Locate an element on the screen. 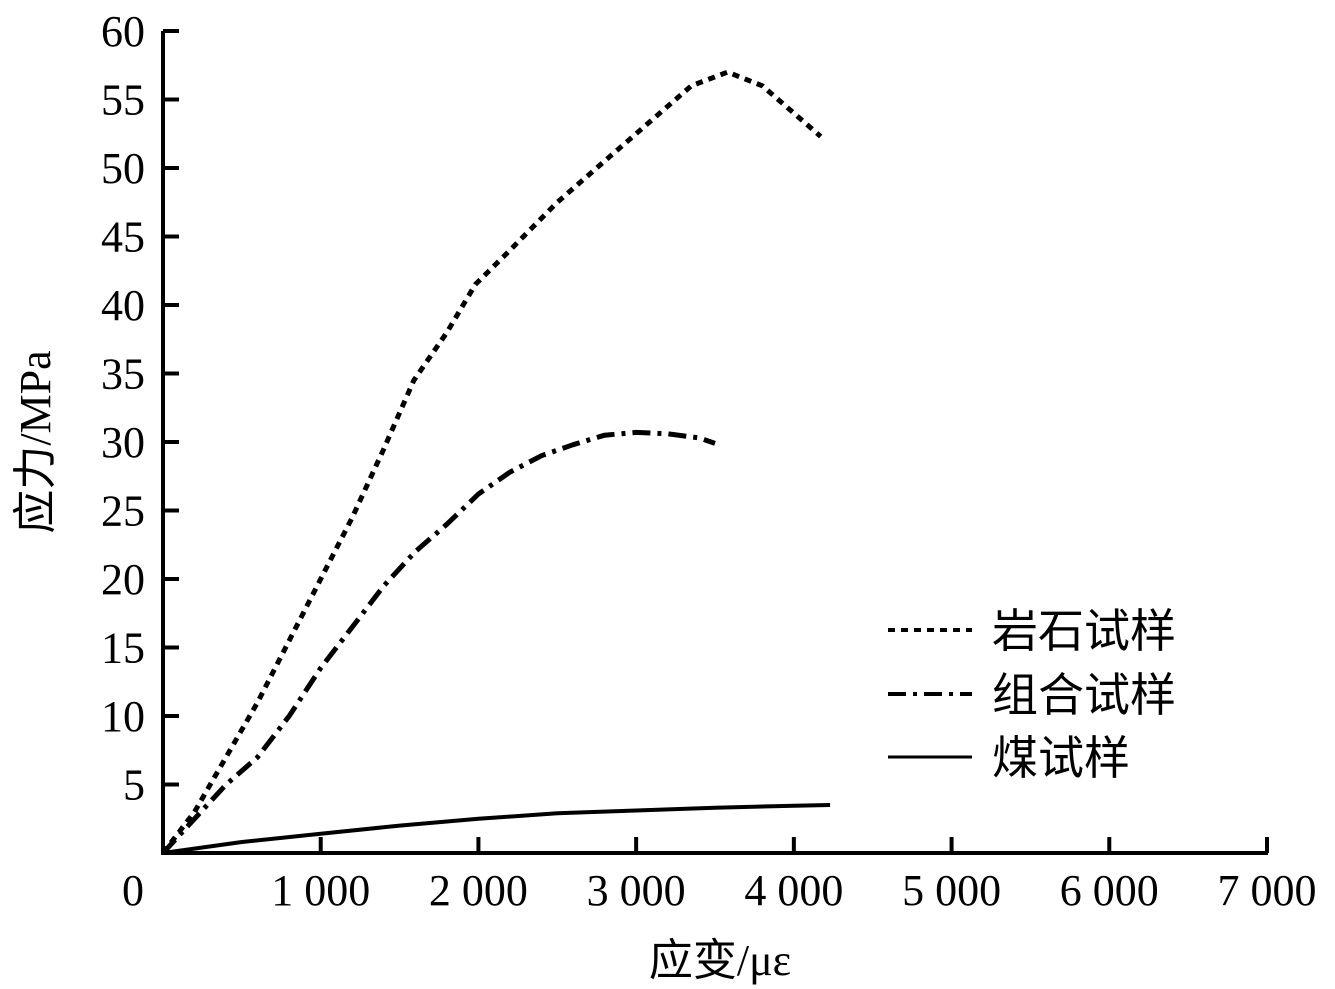 The height and width of the screenshot is (989, 1335). y-tick-label: 10 is located at coordinates (123, 716).